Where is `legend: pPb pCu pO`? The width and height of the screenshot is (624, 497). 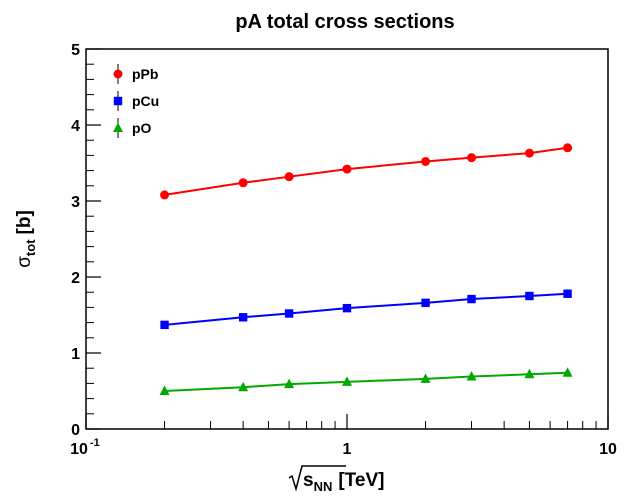 legend: pPb pCu pO is located at coordinates (136, 101).